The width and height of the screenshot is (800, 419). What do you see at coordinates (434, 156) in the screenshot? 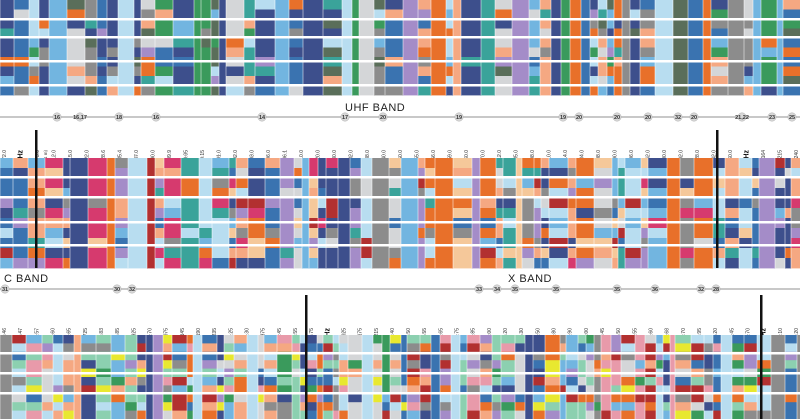
I see `frequency-label: 456.0` at bounding box center [434, 156].